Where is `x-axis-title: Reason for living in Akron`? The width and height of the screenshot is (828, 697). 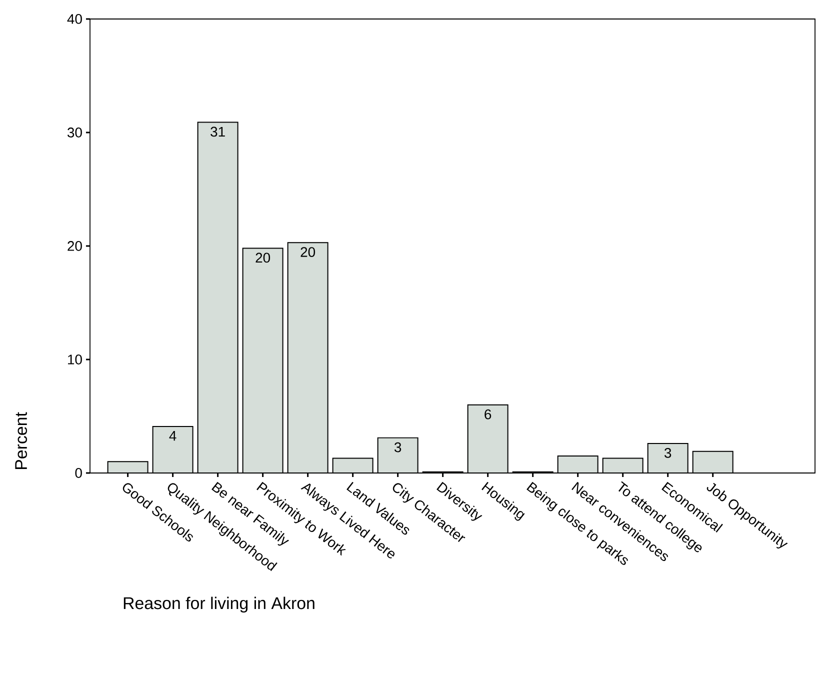
x-axis-title: Reason for living in Akron is located at coordinates (219, 604).